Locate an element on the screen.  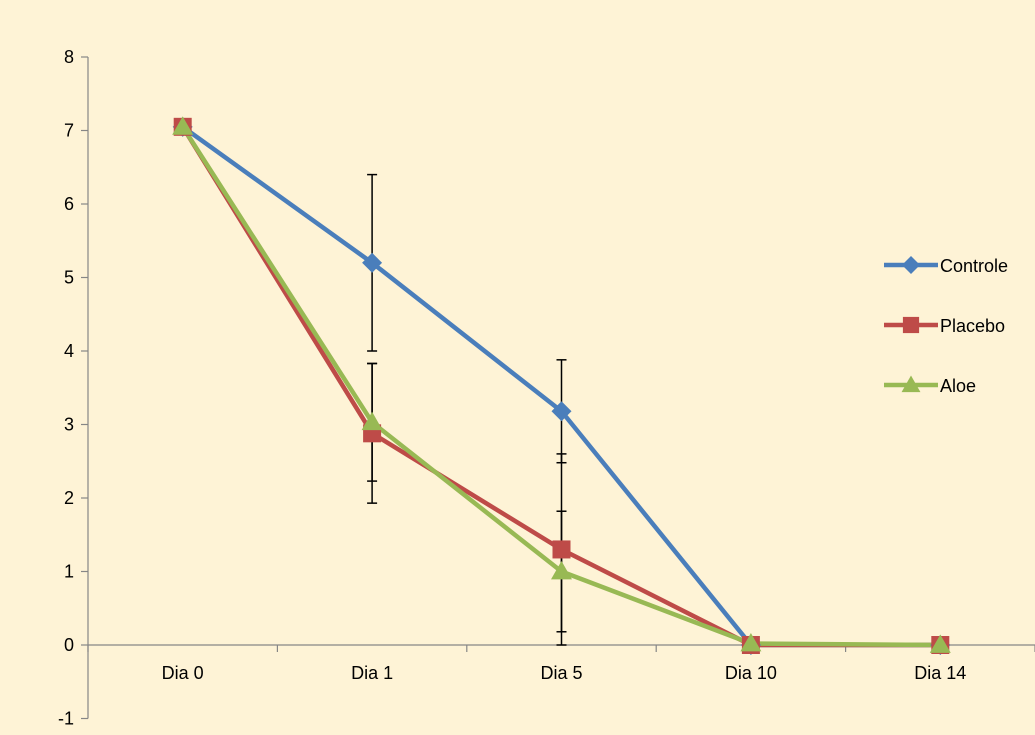
x-tick-label: Dia 1 is located at coordinates (372, 673).